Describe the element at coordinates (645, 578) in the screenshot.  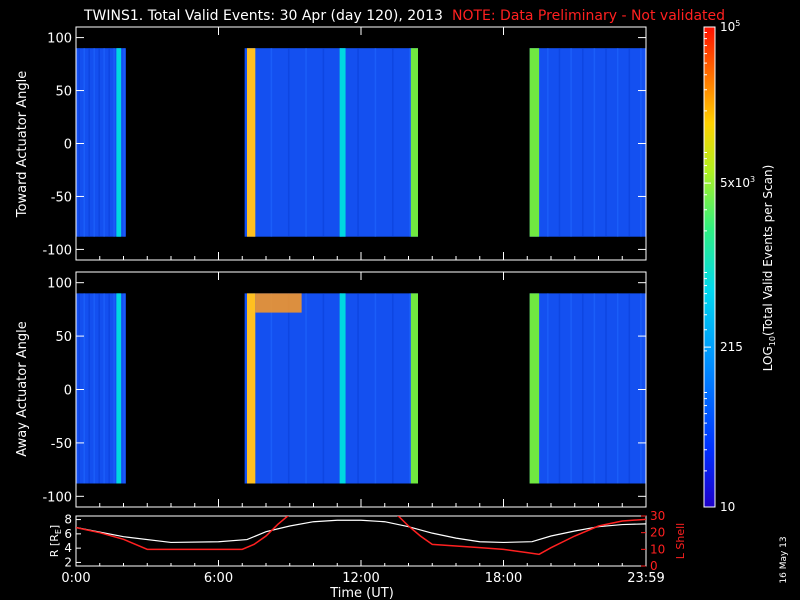
I see `x-tick-label: 23:59` at that location.